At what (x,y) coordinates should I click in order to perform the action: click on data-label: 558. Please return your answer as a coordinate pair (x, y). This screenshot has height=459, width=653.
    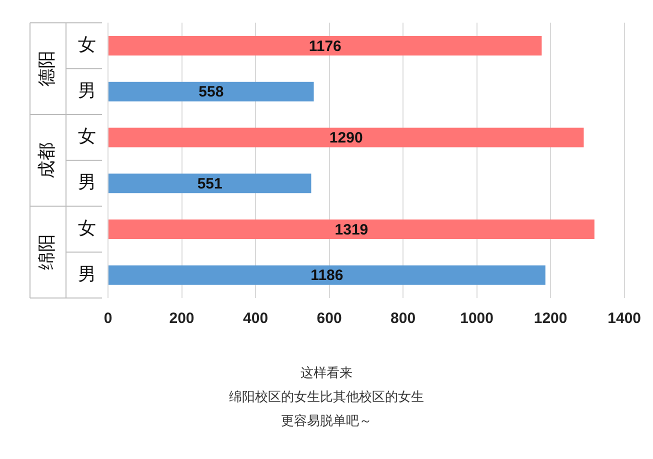
    Looking at the image, I should click on (211, 92).